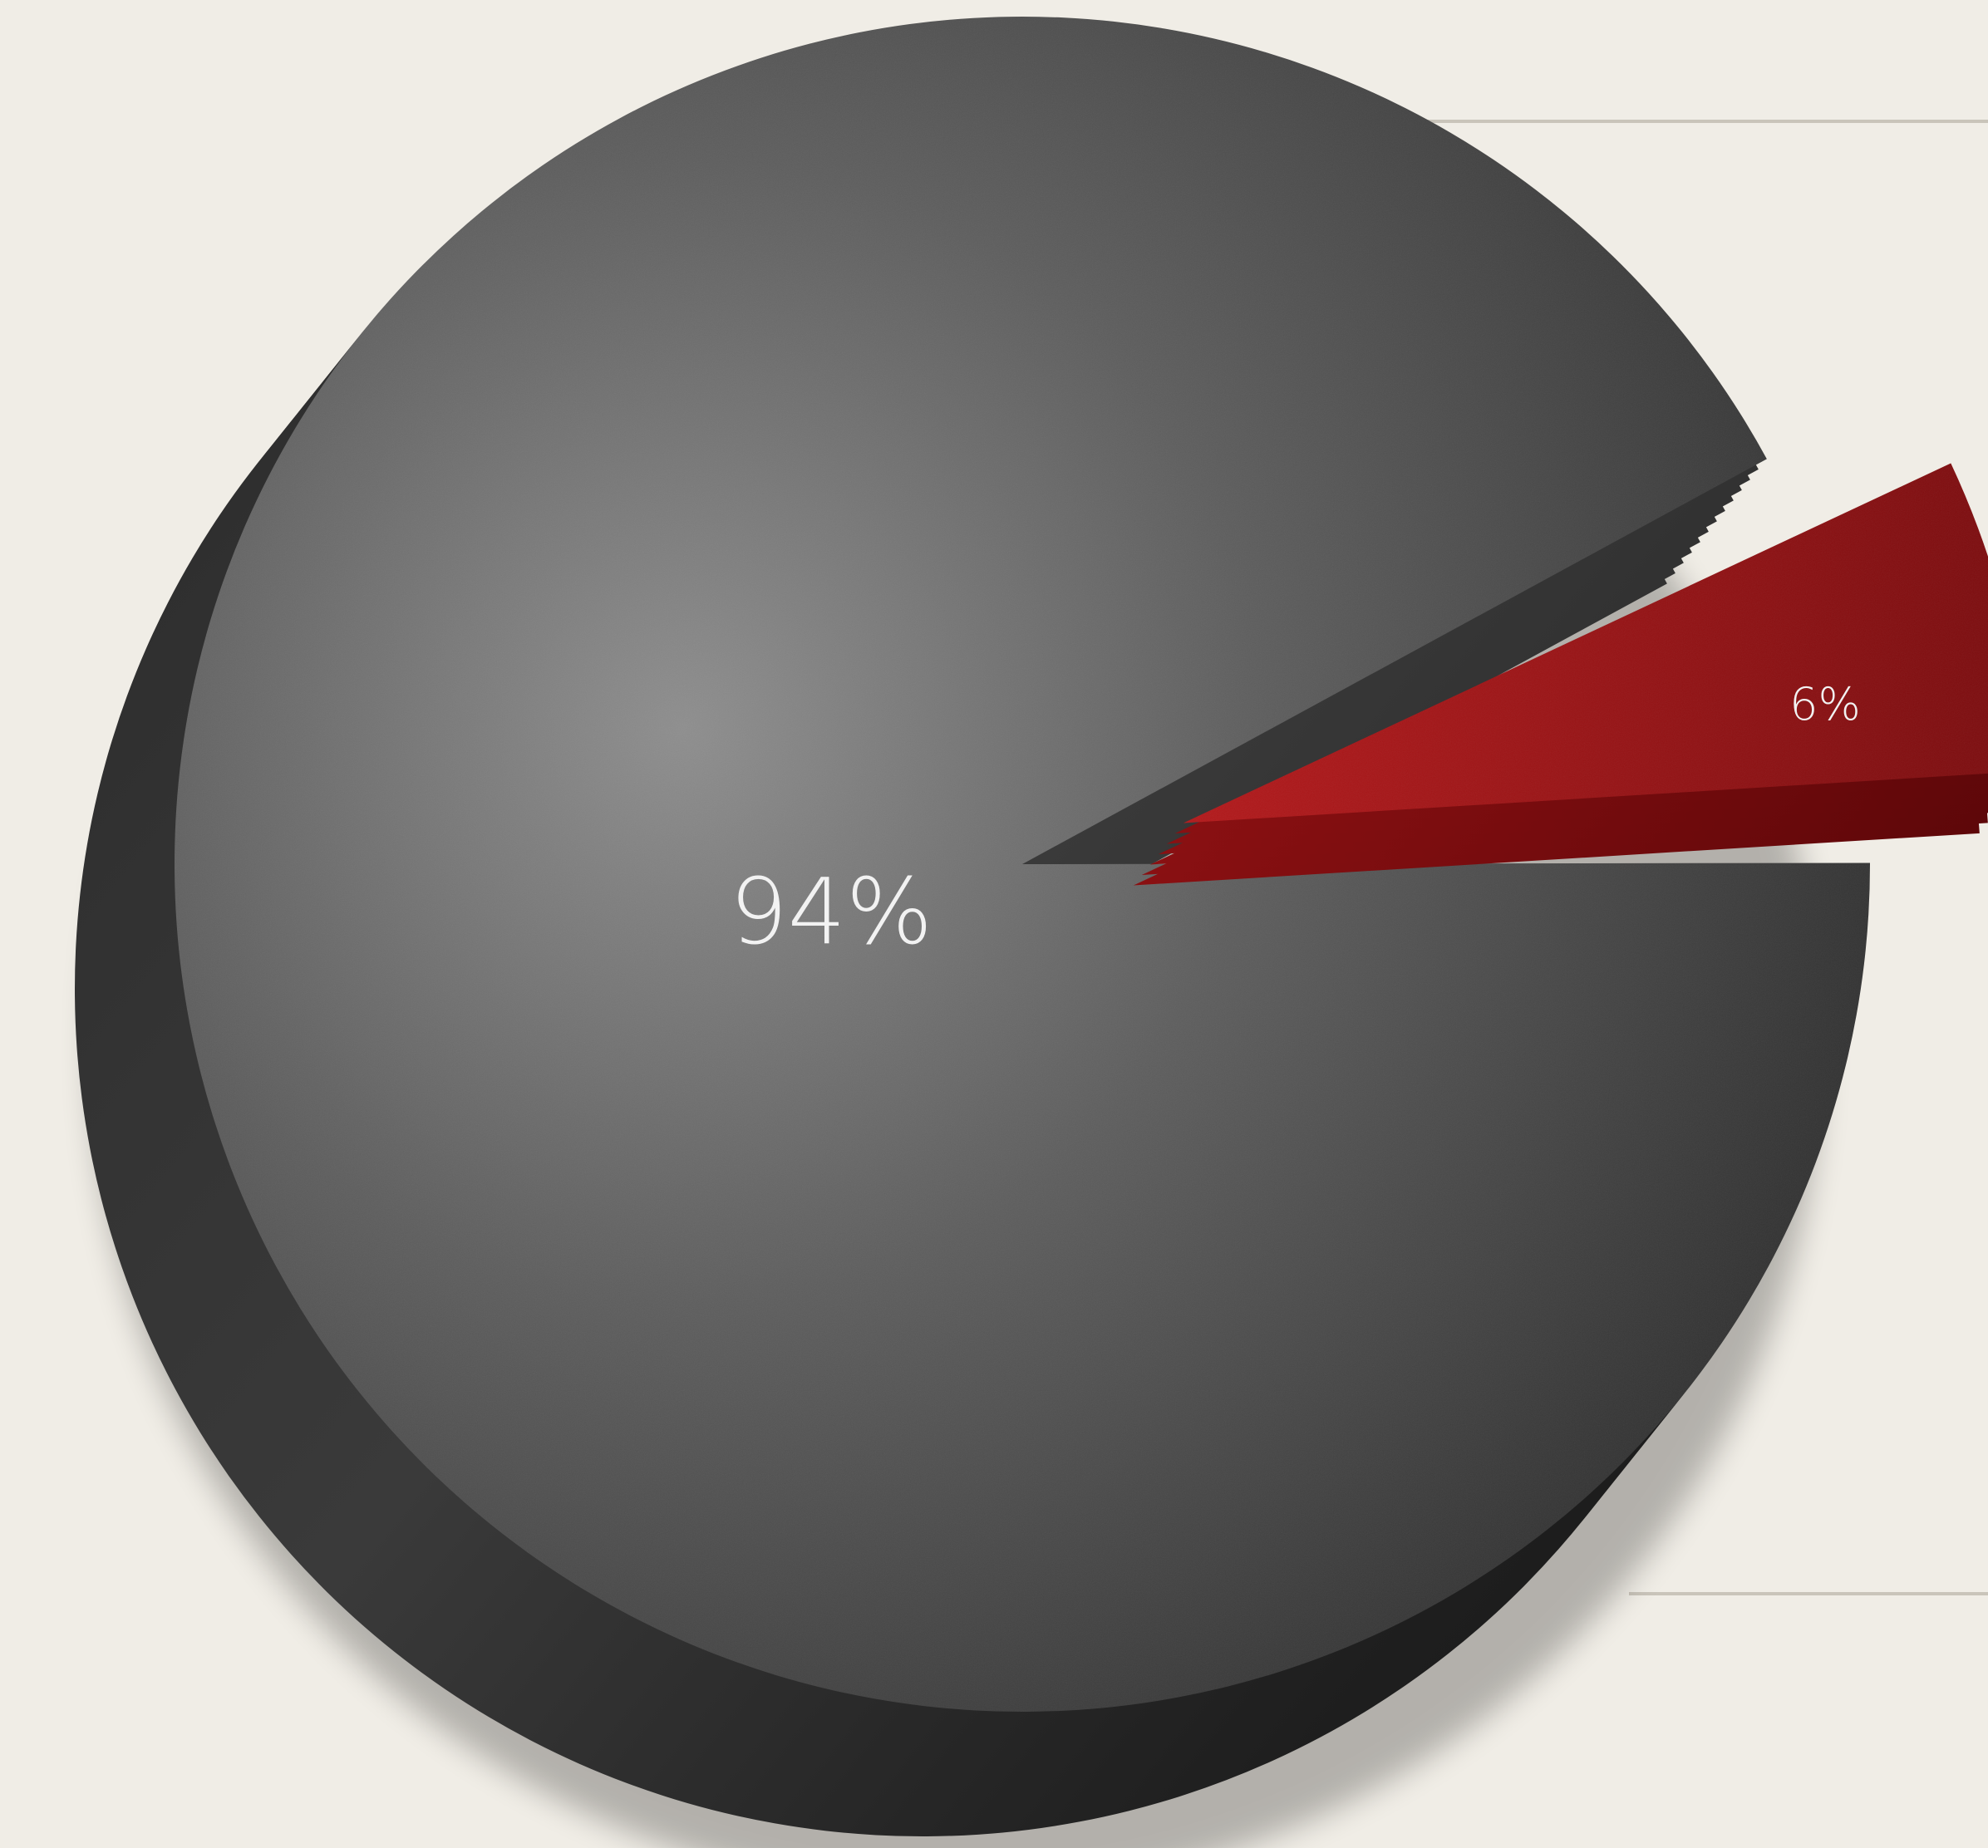  Describe the element at coordinates (1825, 704) in the screenshot. I see `slice-label-exploded: 6%` at that location.